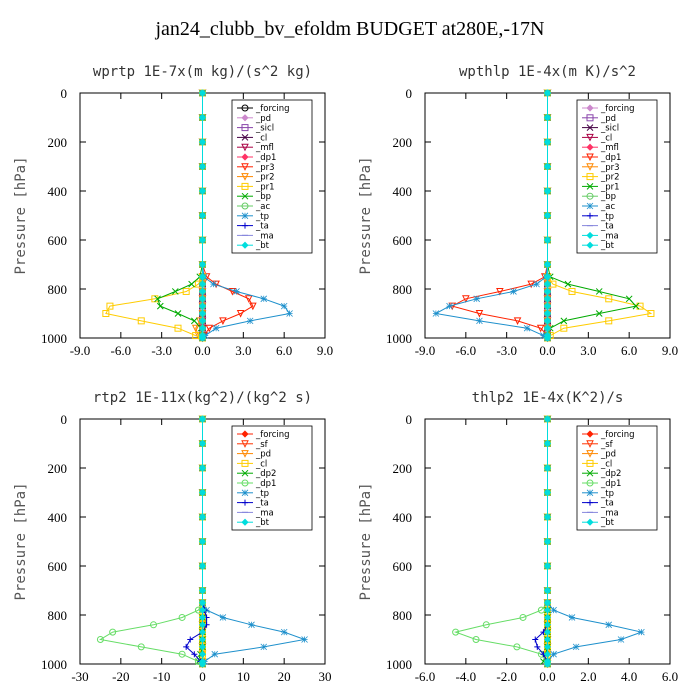 This screenshot has height=700, width=700. I want to click on legend-label: _pr3, so click(265, 168).